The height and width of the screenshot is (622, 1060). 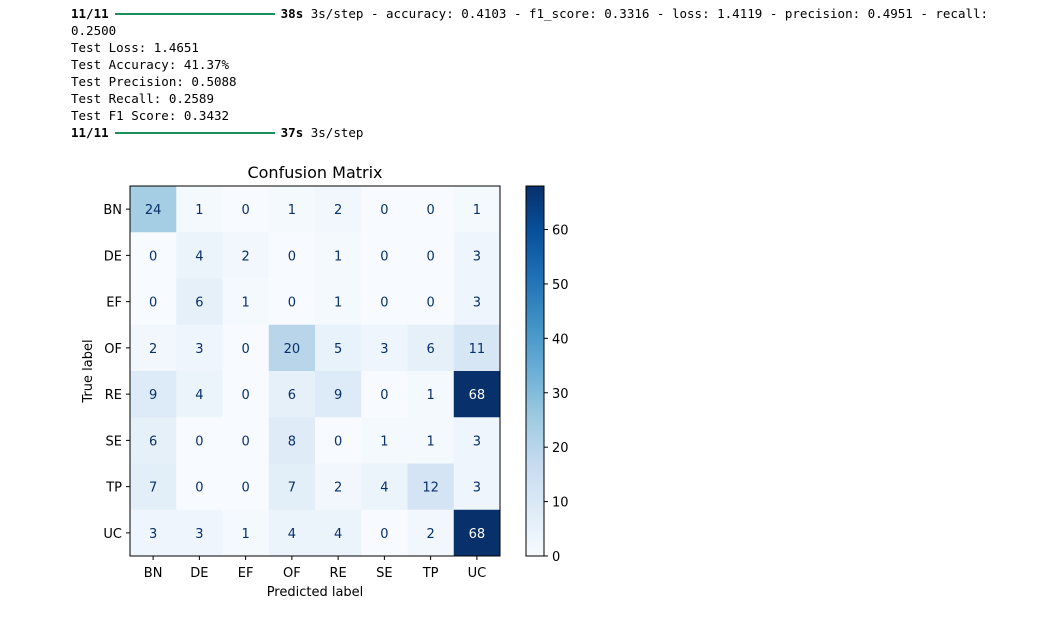 I want to click on colorbar-tick-label: 20, so click(x=560, y=448).